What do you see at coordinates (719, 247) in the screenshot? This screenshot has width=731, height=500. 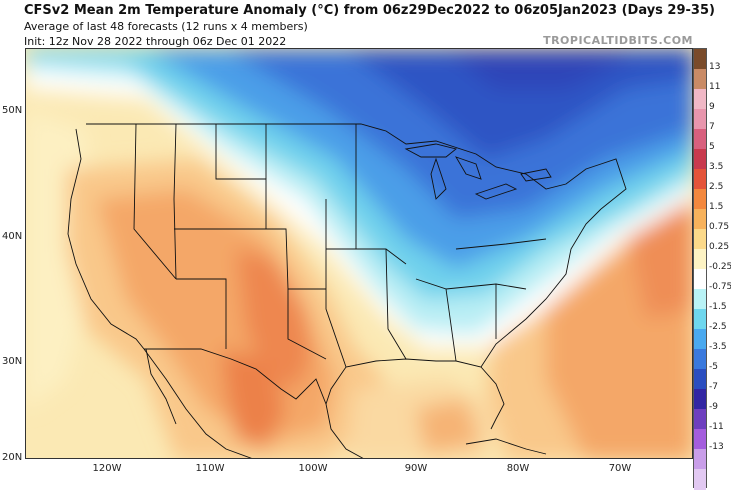 I see `colorbar-tick-label: 0.25` at bounding box center [719, 247].